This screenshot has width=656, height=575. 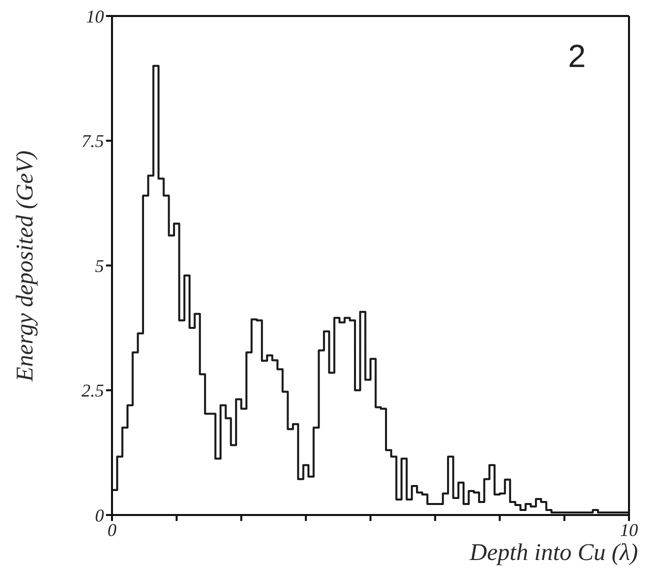 I want to click on x-axis-title: Depth into Cu (λ), so click(x=554, y=553).